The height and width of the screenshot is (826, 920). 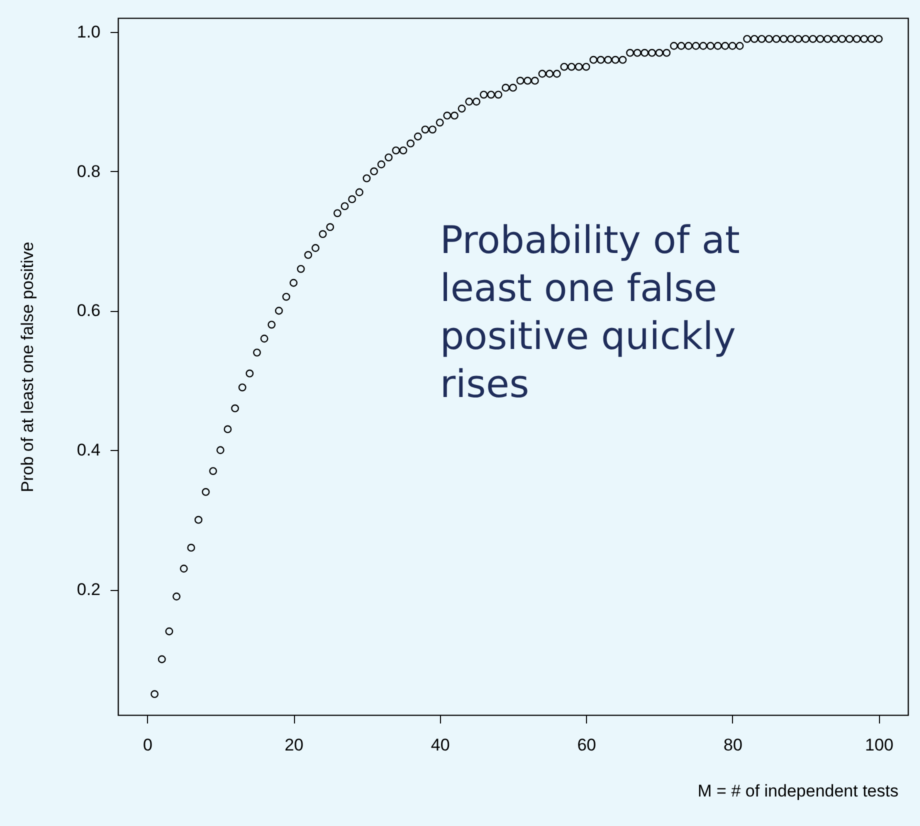 I want to click on x-tick-label: 40, so click(x=440, y=745).